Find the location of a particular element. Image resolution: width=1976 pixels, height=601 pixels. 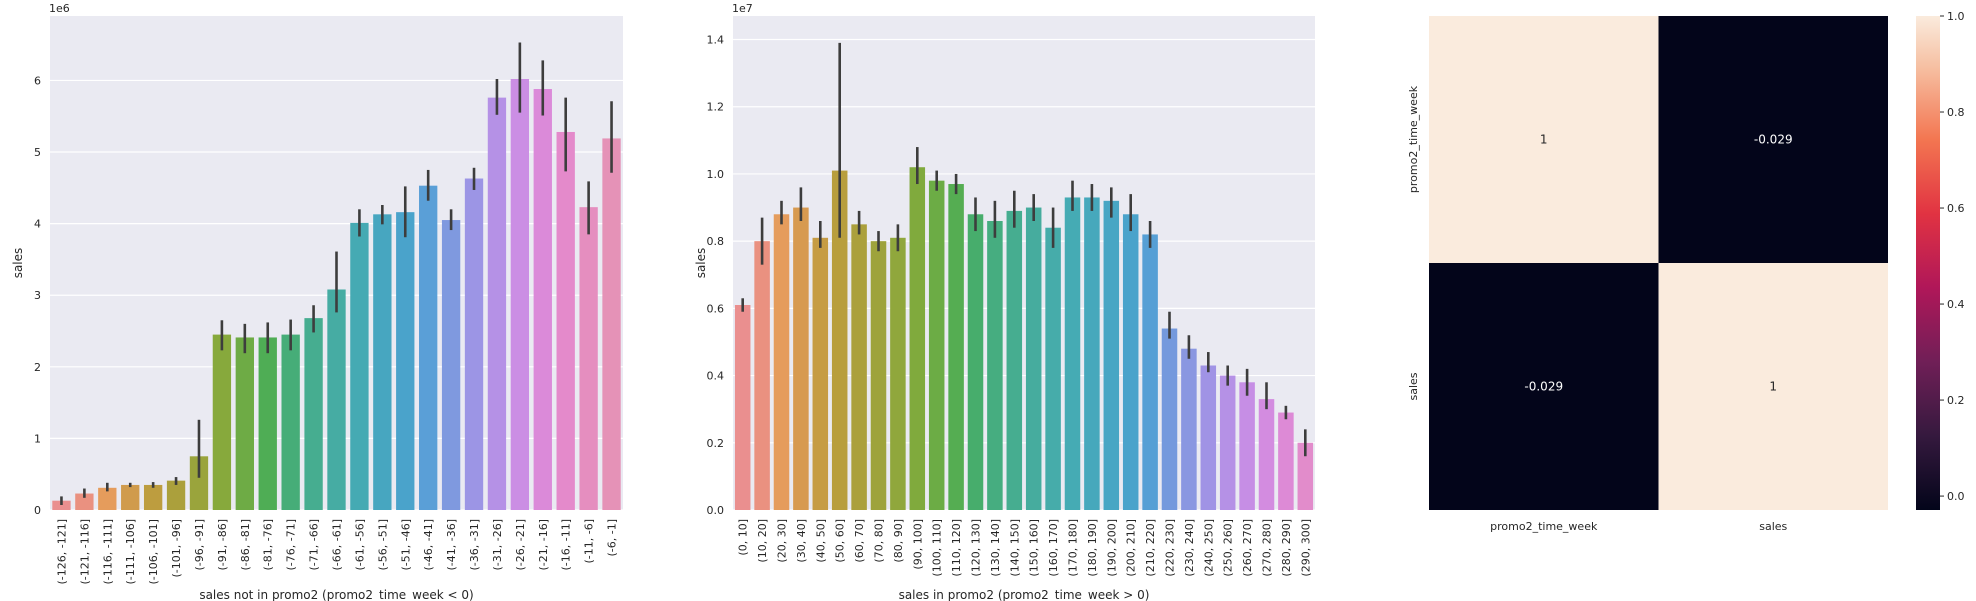

x-tick-label: (50, 60] is located at coordinates (840, 541).